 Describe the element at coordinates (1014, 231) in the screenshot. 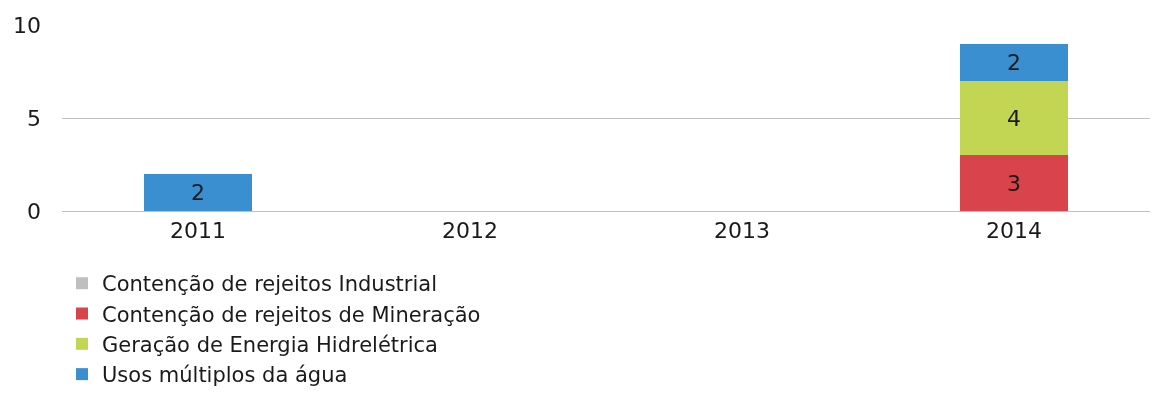

I see `x-tick-label: 2014` at that location.